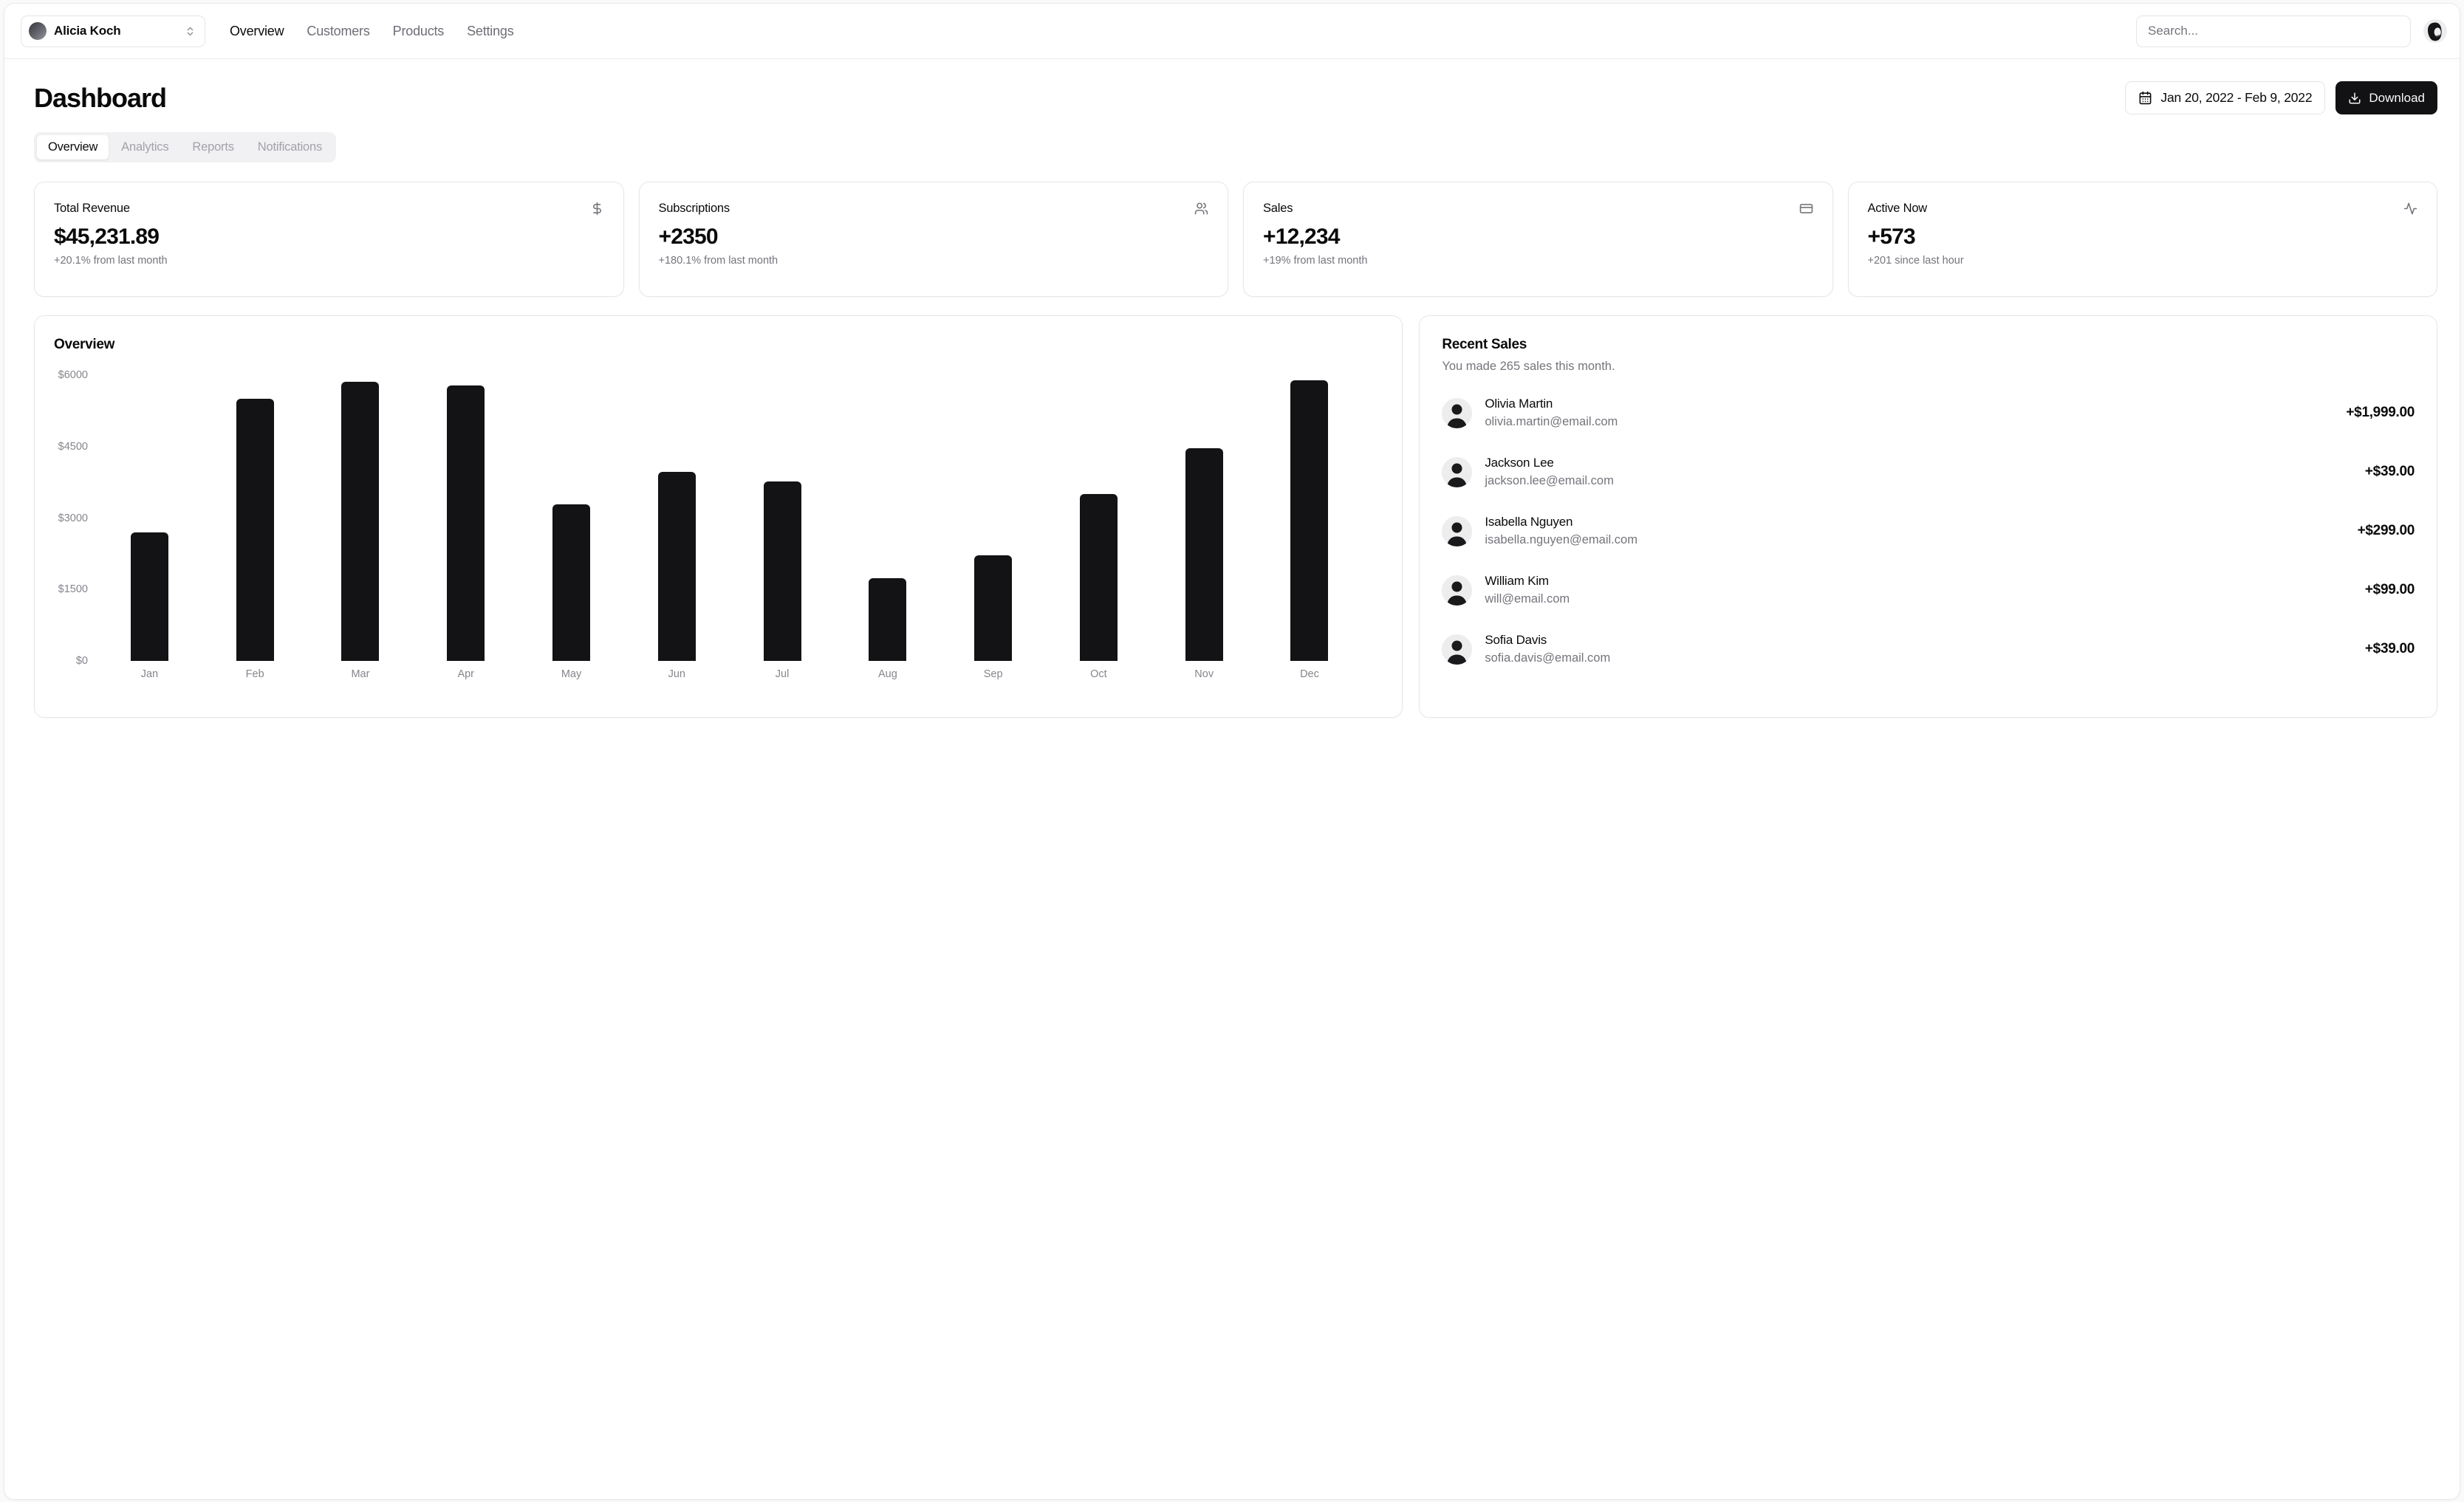 This screenshot has height=1502, width=2464. Describe the element at coordinates (1519, 463) in the screenshot. I see `sale-customer-name: Jackson Lee` at that location.